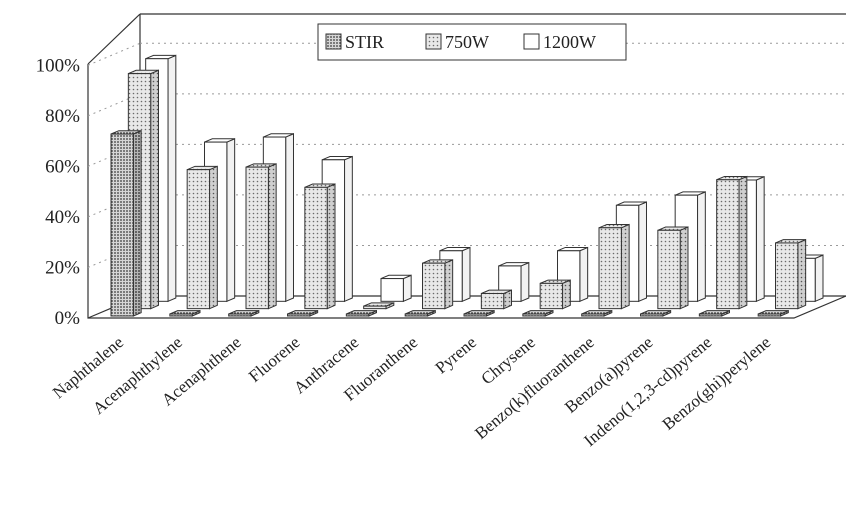  I want to click on bar-750w-acenaphthylene-front, so click(198, 239).